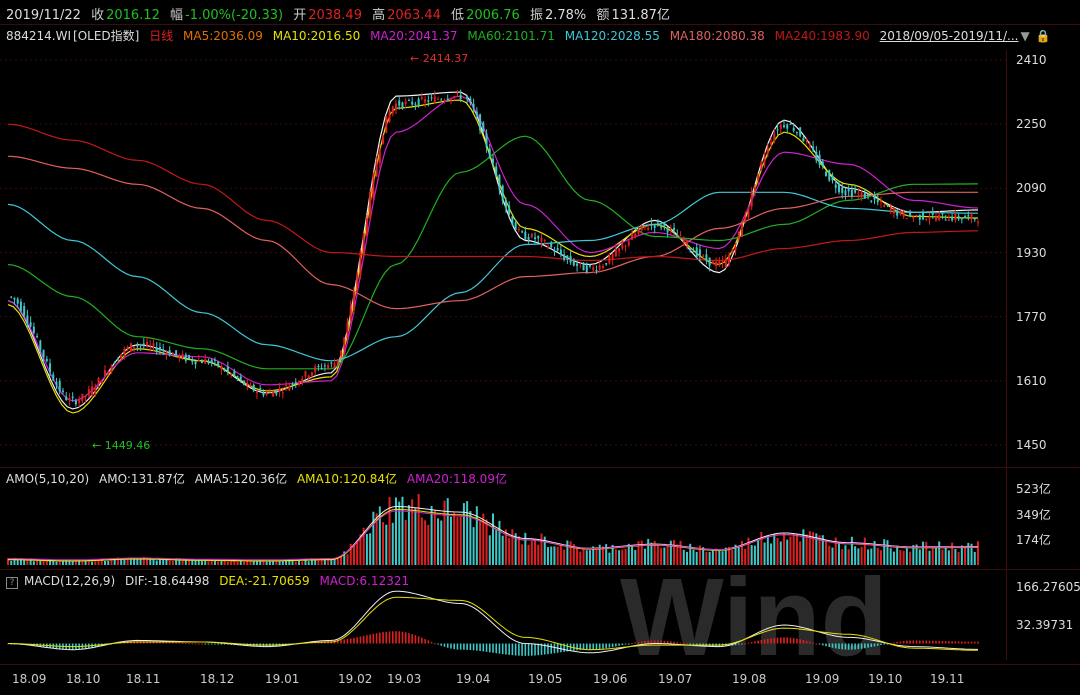 The height and width of the screenshot is (695, 1080). What do you see at coordinates (1043, 36) in the screenshot?
I see `lock-icon: 🔒` at bounding box center [1043, 36].